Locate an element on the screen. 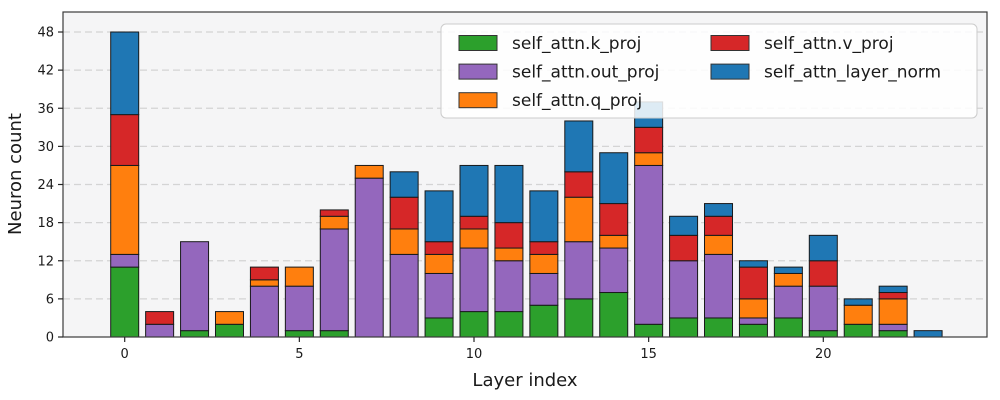 The width and height of the screenshot is (1000, 400). y-tick-label: 48 is located at coordinates (45, 33).